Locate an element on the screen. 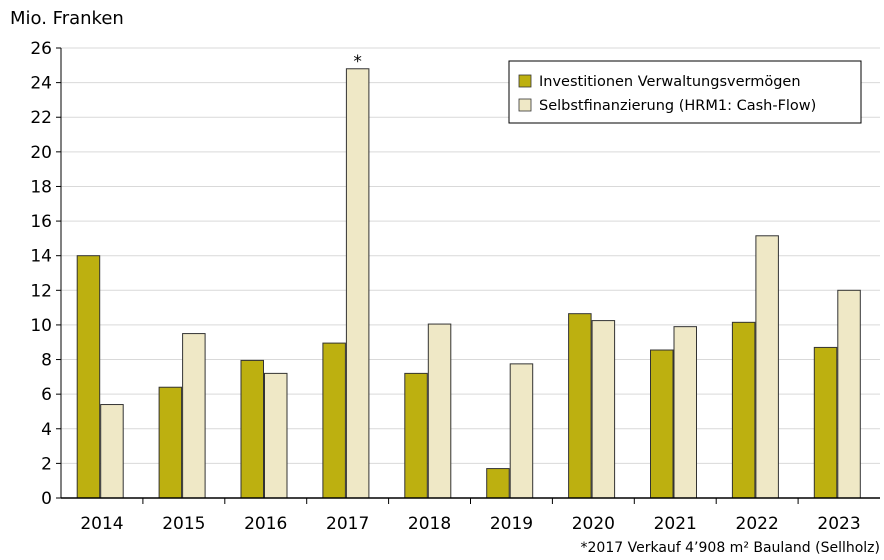  x-tick-label: 2015 is located at coordinates (183, 524).